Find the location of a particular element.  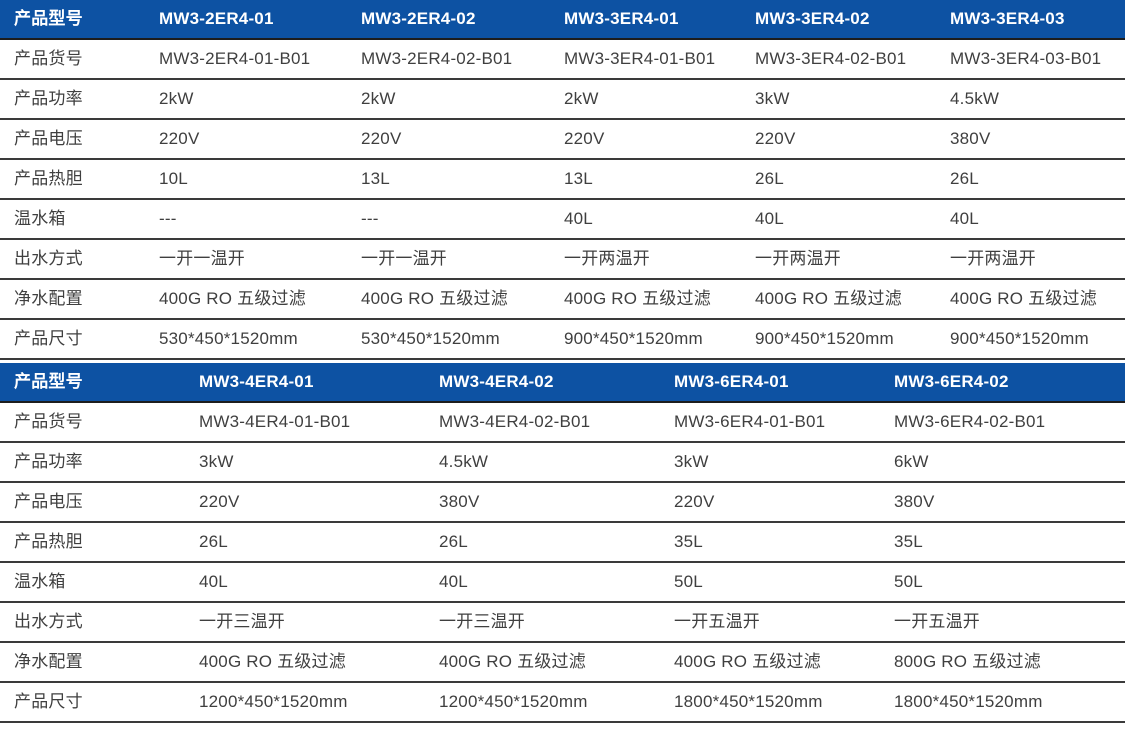

table-row: 产品电压 220V 380V 220V 380V is located at coordinates (562, 502).